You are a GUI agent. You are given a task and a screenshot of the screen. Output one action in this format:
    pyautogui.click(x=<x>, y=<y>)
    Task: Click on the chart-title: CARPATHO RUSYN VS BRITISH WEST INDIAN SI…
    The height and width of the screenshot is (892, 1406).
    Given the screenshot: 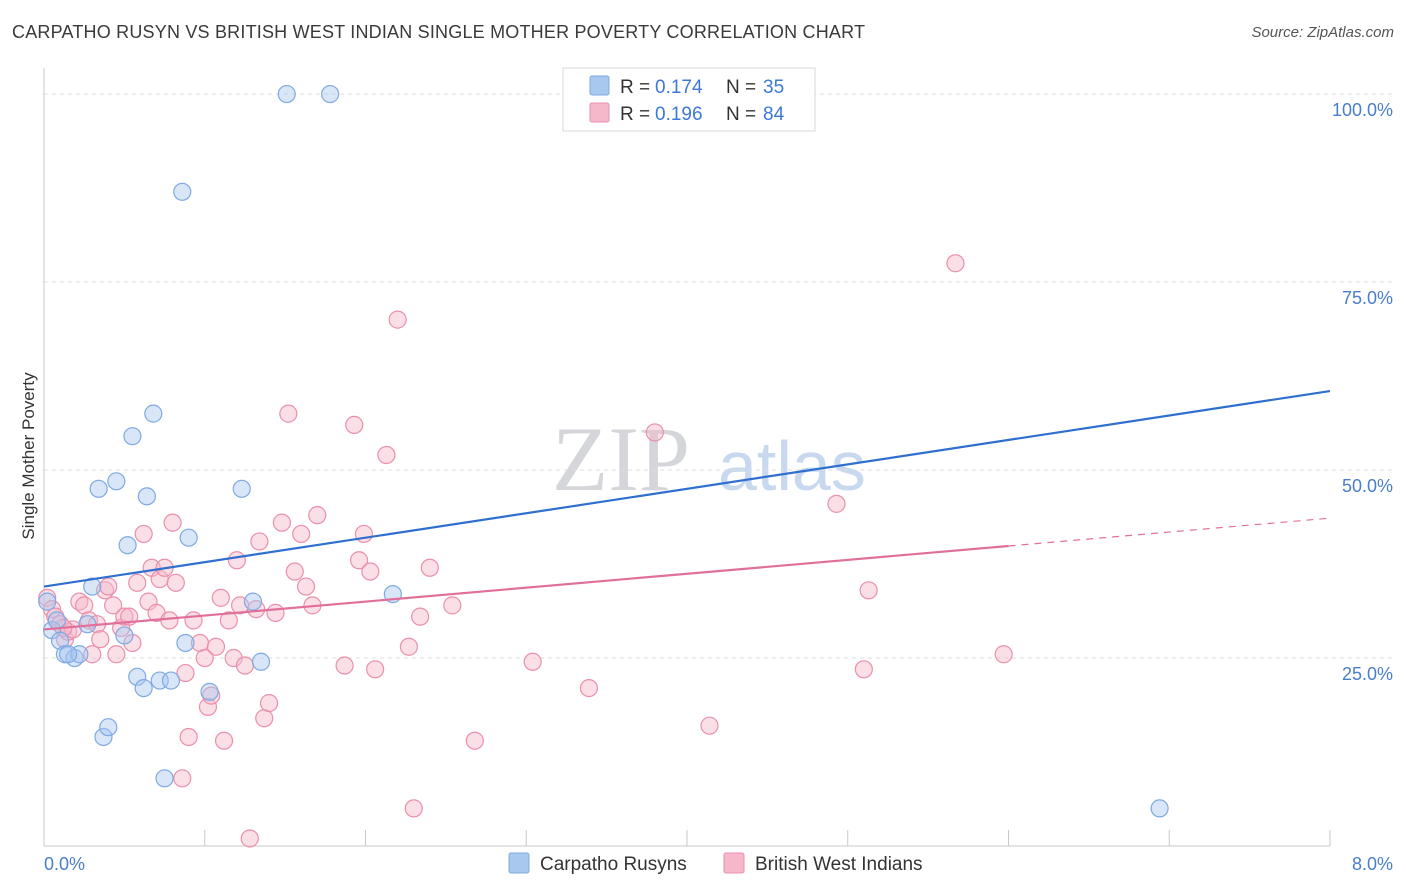 What is the action you would take?
    pyautogui.click(x=439, y=32)
    